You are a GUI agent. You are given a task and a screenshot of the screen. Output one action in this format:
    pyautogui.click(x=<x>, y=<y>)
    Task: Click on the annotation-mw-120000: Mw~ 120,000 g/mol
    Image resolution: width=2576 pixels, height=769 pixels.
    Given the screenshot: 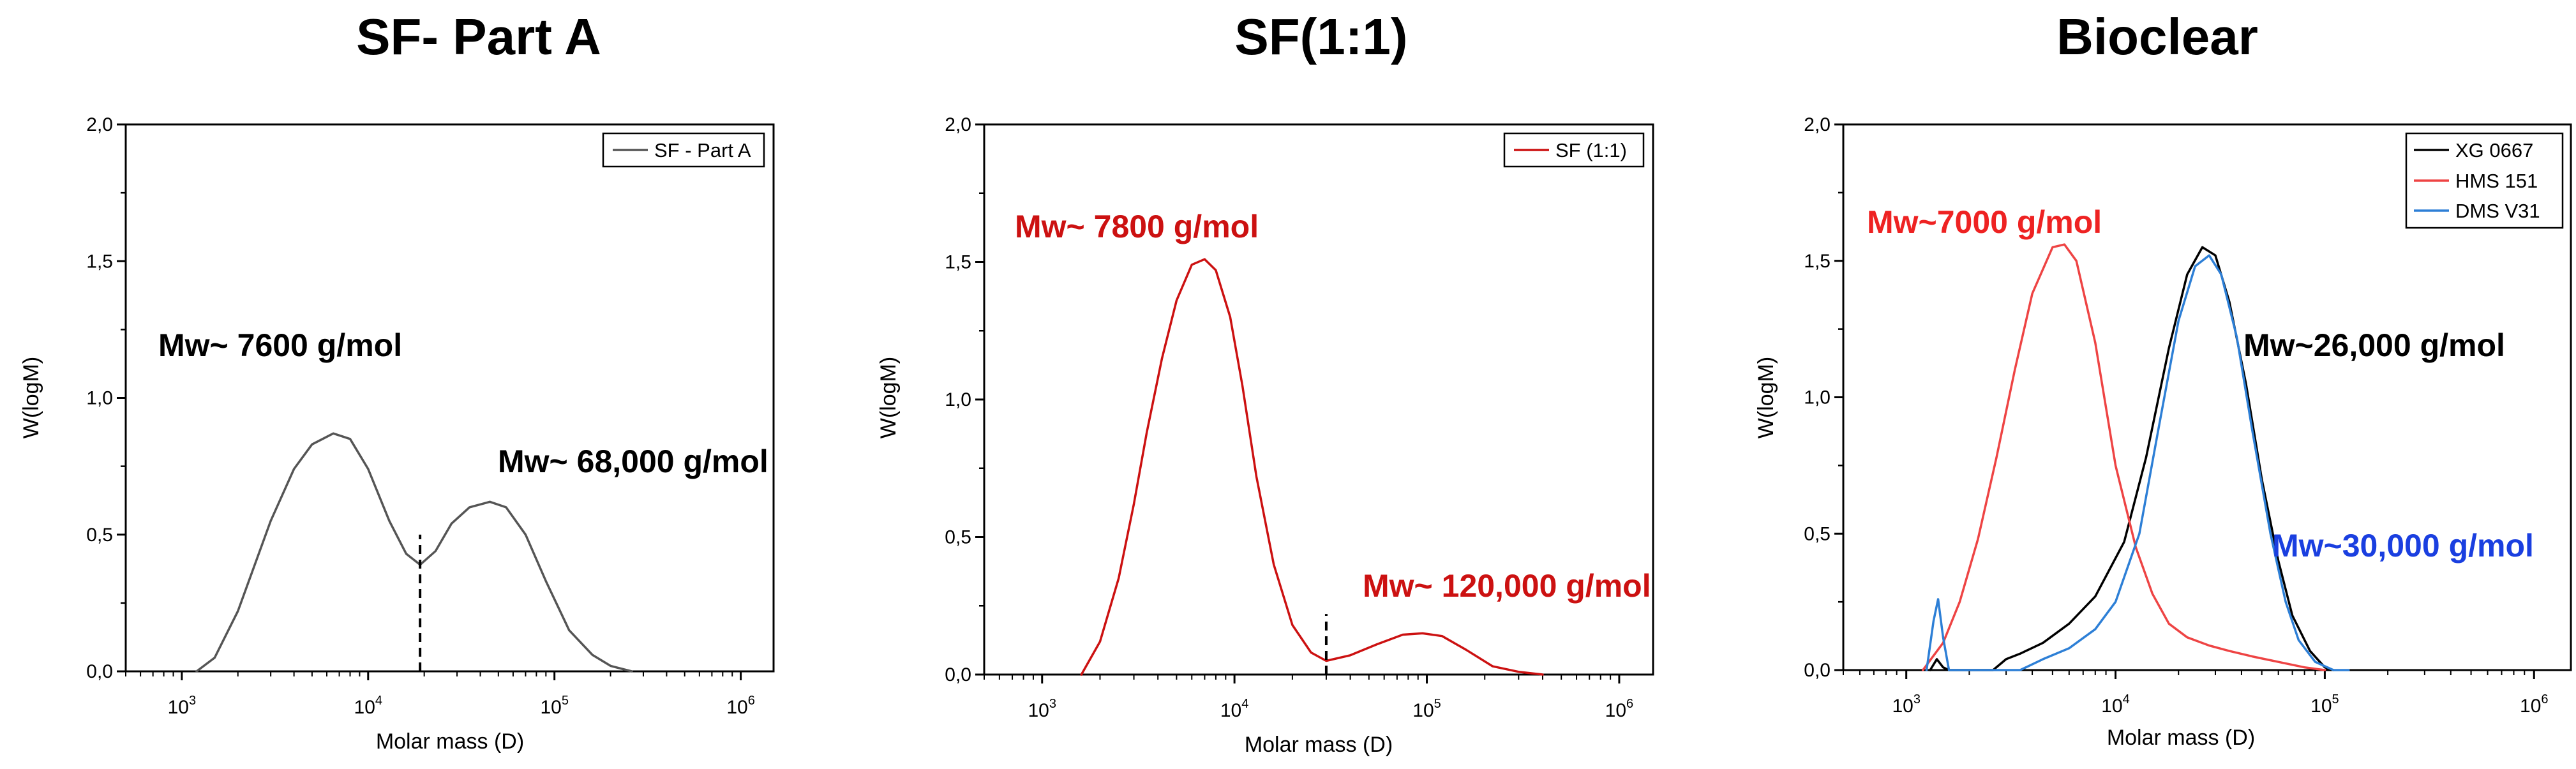 What is the action you would take?
    pyautogui.click(x=1507, y=586)
    